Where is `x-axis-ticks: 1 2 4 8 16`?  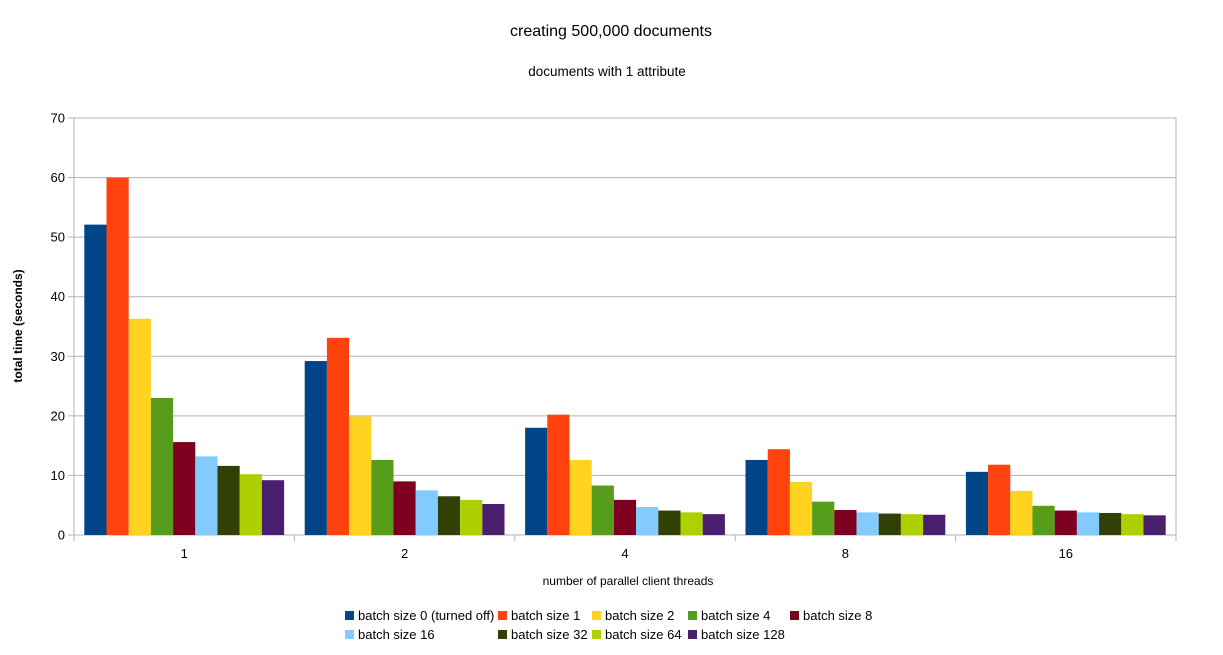 x-axis-ticks: 1 2 4 8 16 is located at coordinates (625, 548).